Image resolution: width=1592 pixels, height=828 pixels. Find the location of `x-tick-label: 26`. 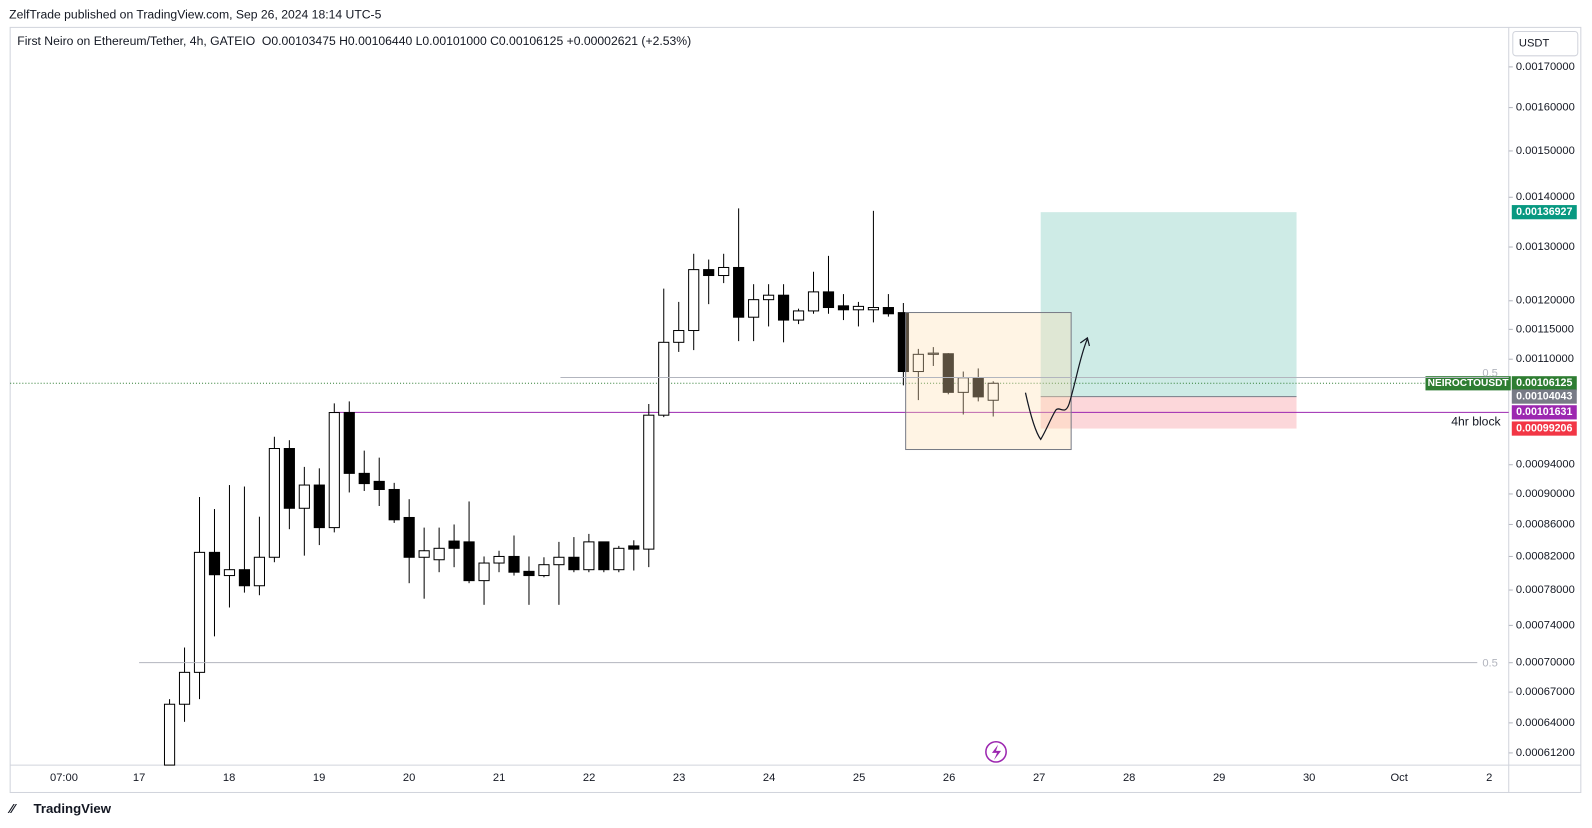

x-tick-label: 26 is located at coordinates (949, 778).